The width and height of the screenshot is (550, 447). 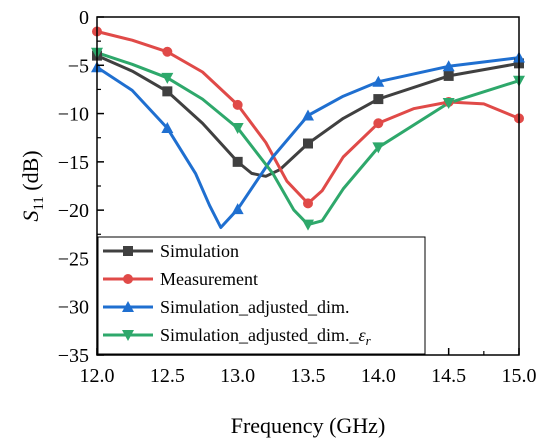 What do you see at coordinates (84, 18) in the screenshot?
I see `y-tick-label: 0` at bounding box center [84, 18].